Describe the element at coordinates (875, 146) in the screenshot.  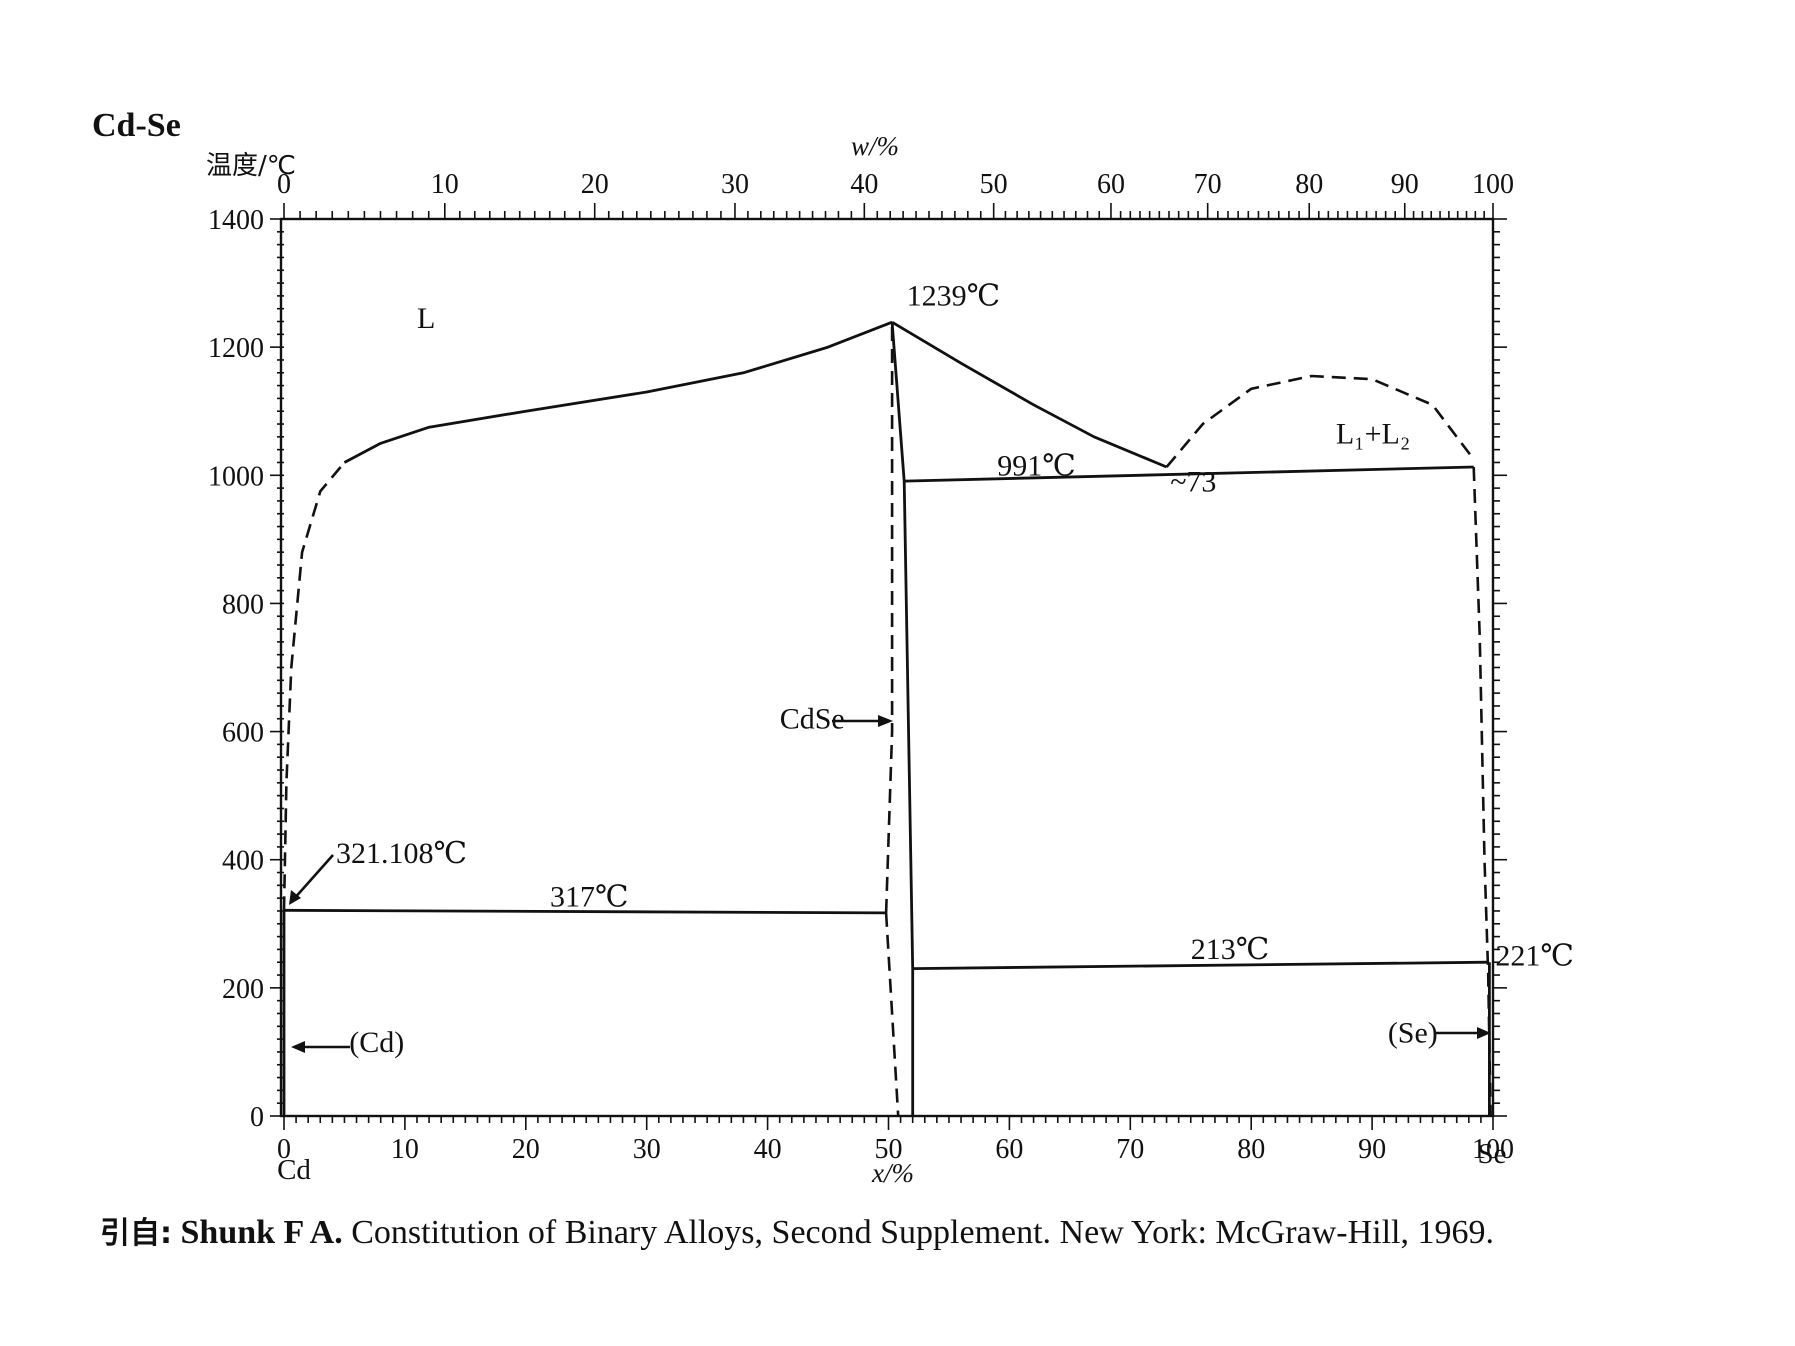
I see `top-axis-label: w/%` at that location.